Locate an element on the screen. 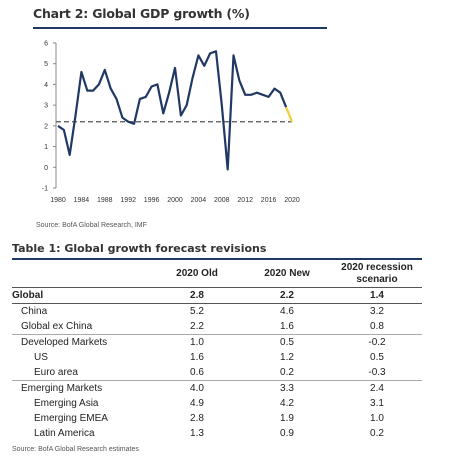  x-tick-label: 1984 is located at coordinates (82, 200).